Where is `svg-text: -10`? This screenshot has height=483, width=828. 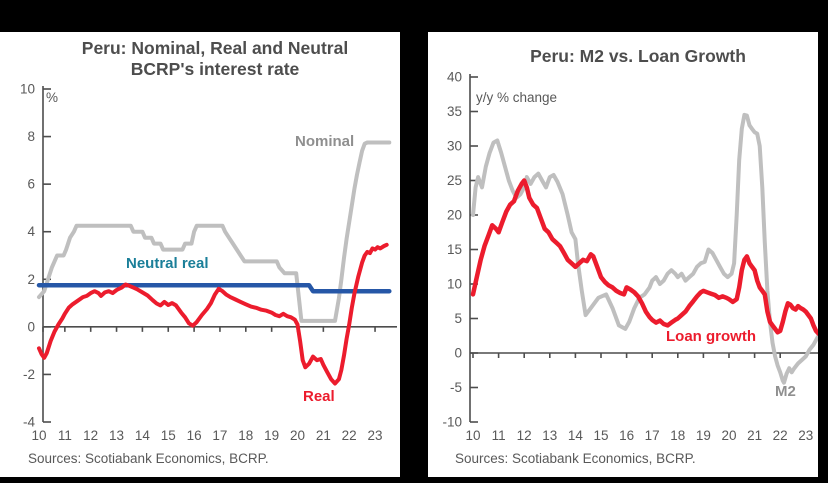
svg-text: -10 is located at coordinates (452, 422).